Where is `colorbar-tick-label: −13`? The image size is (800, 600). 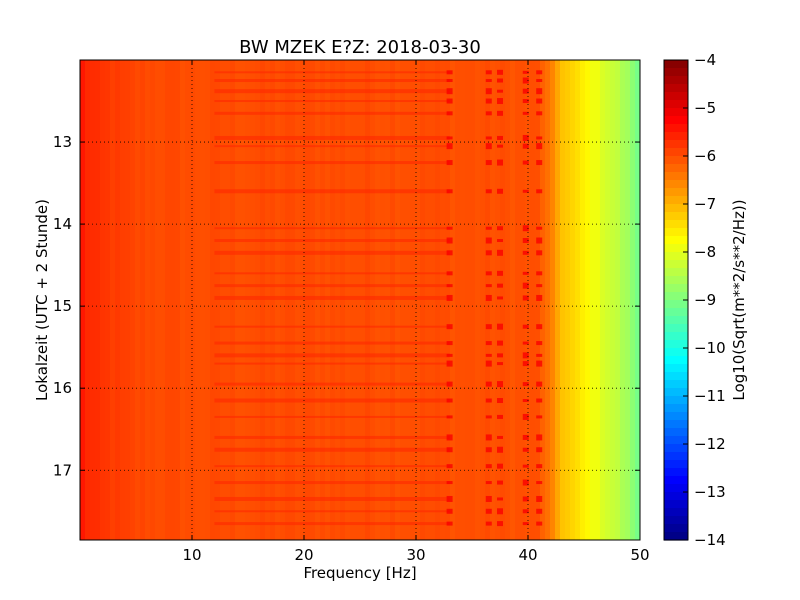
colorbar-tick-label: −13 is located at coordinates (710, 492).